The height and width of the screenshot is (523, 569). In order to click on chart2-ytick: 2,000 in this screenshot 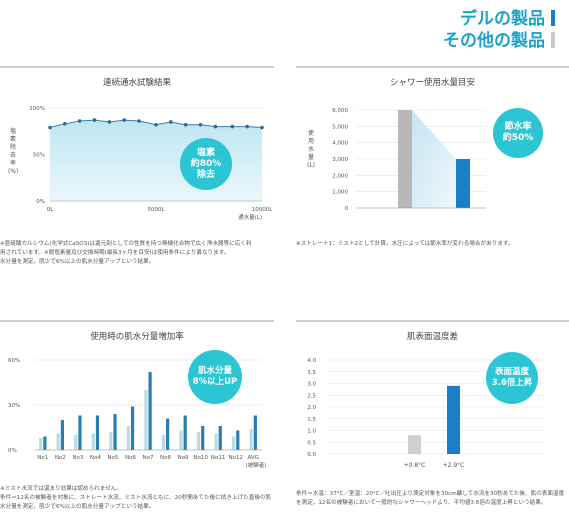, I will do `click(340, 176)`.